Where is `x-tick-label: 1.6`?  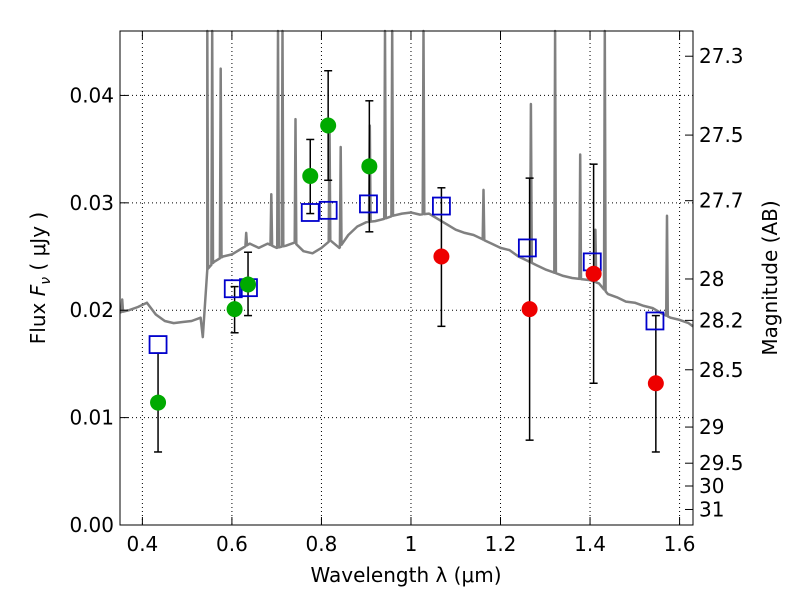
x-tick-label: 1.6 is located at coordinates (680, 544).